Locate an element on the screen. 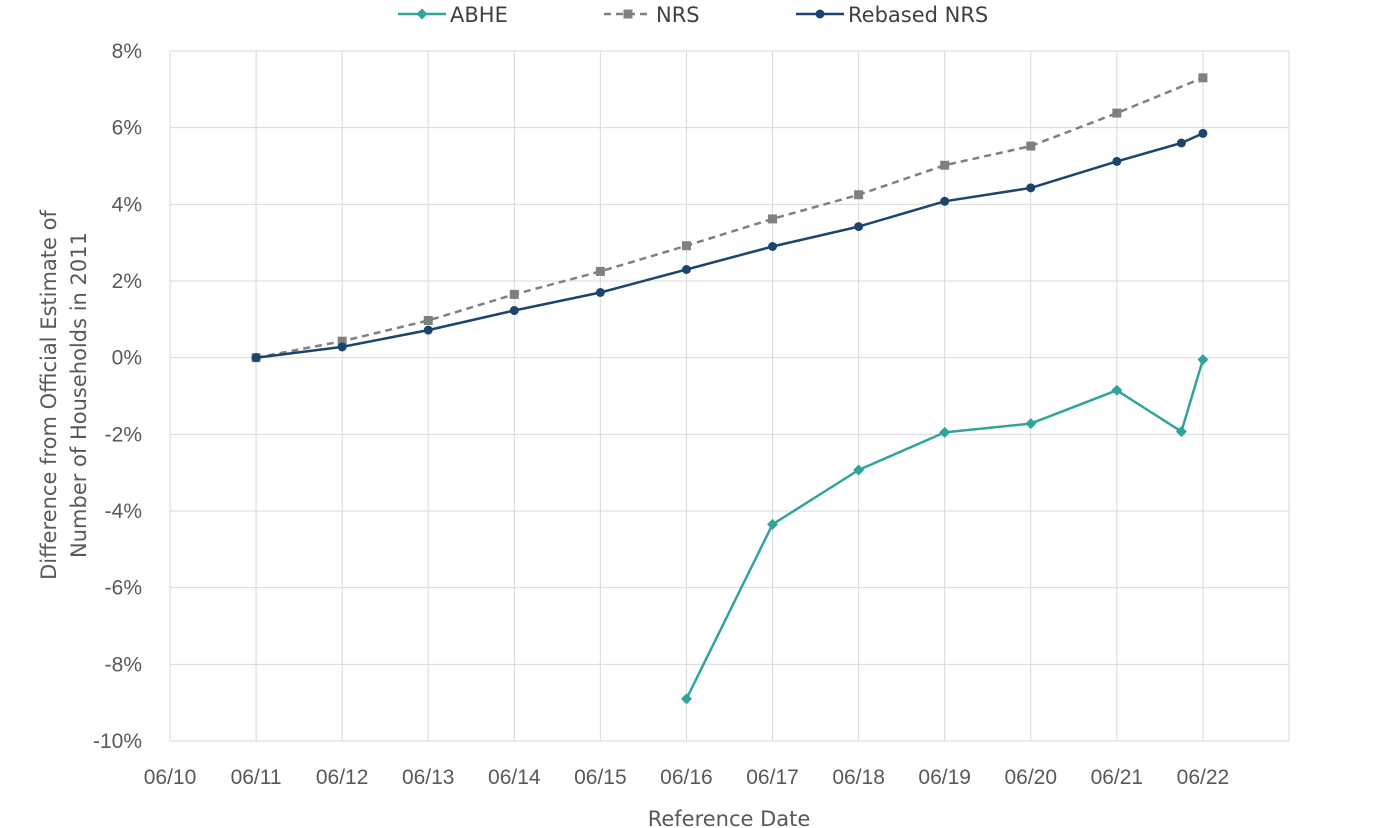 This screenshot has width=1380, height=828. y-tick-label: -6% is located at coordinates (123, 588).